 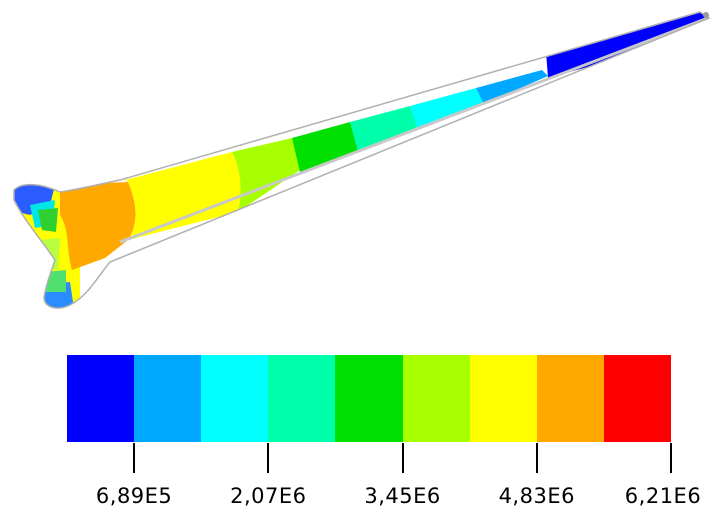 What do you see at coordinates (512, 87) in the screenshot?
I see `blade-region-skyblue` at bounding box center [512, 87].